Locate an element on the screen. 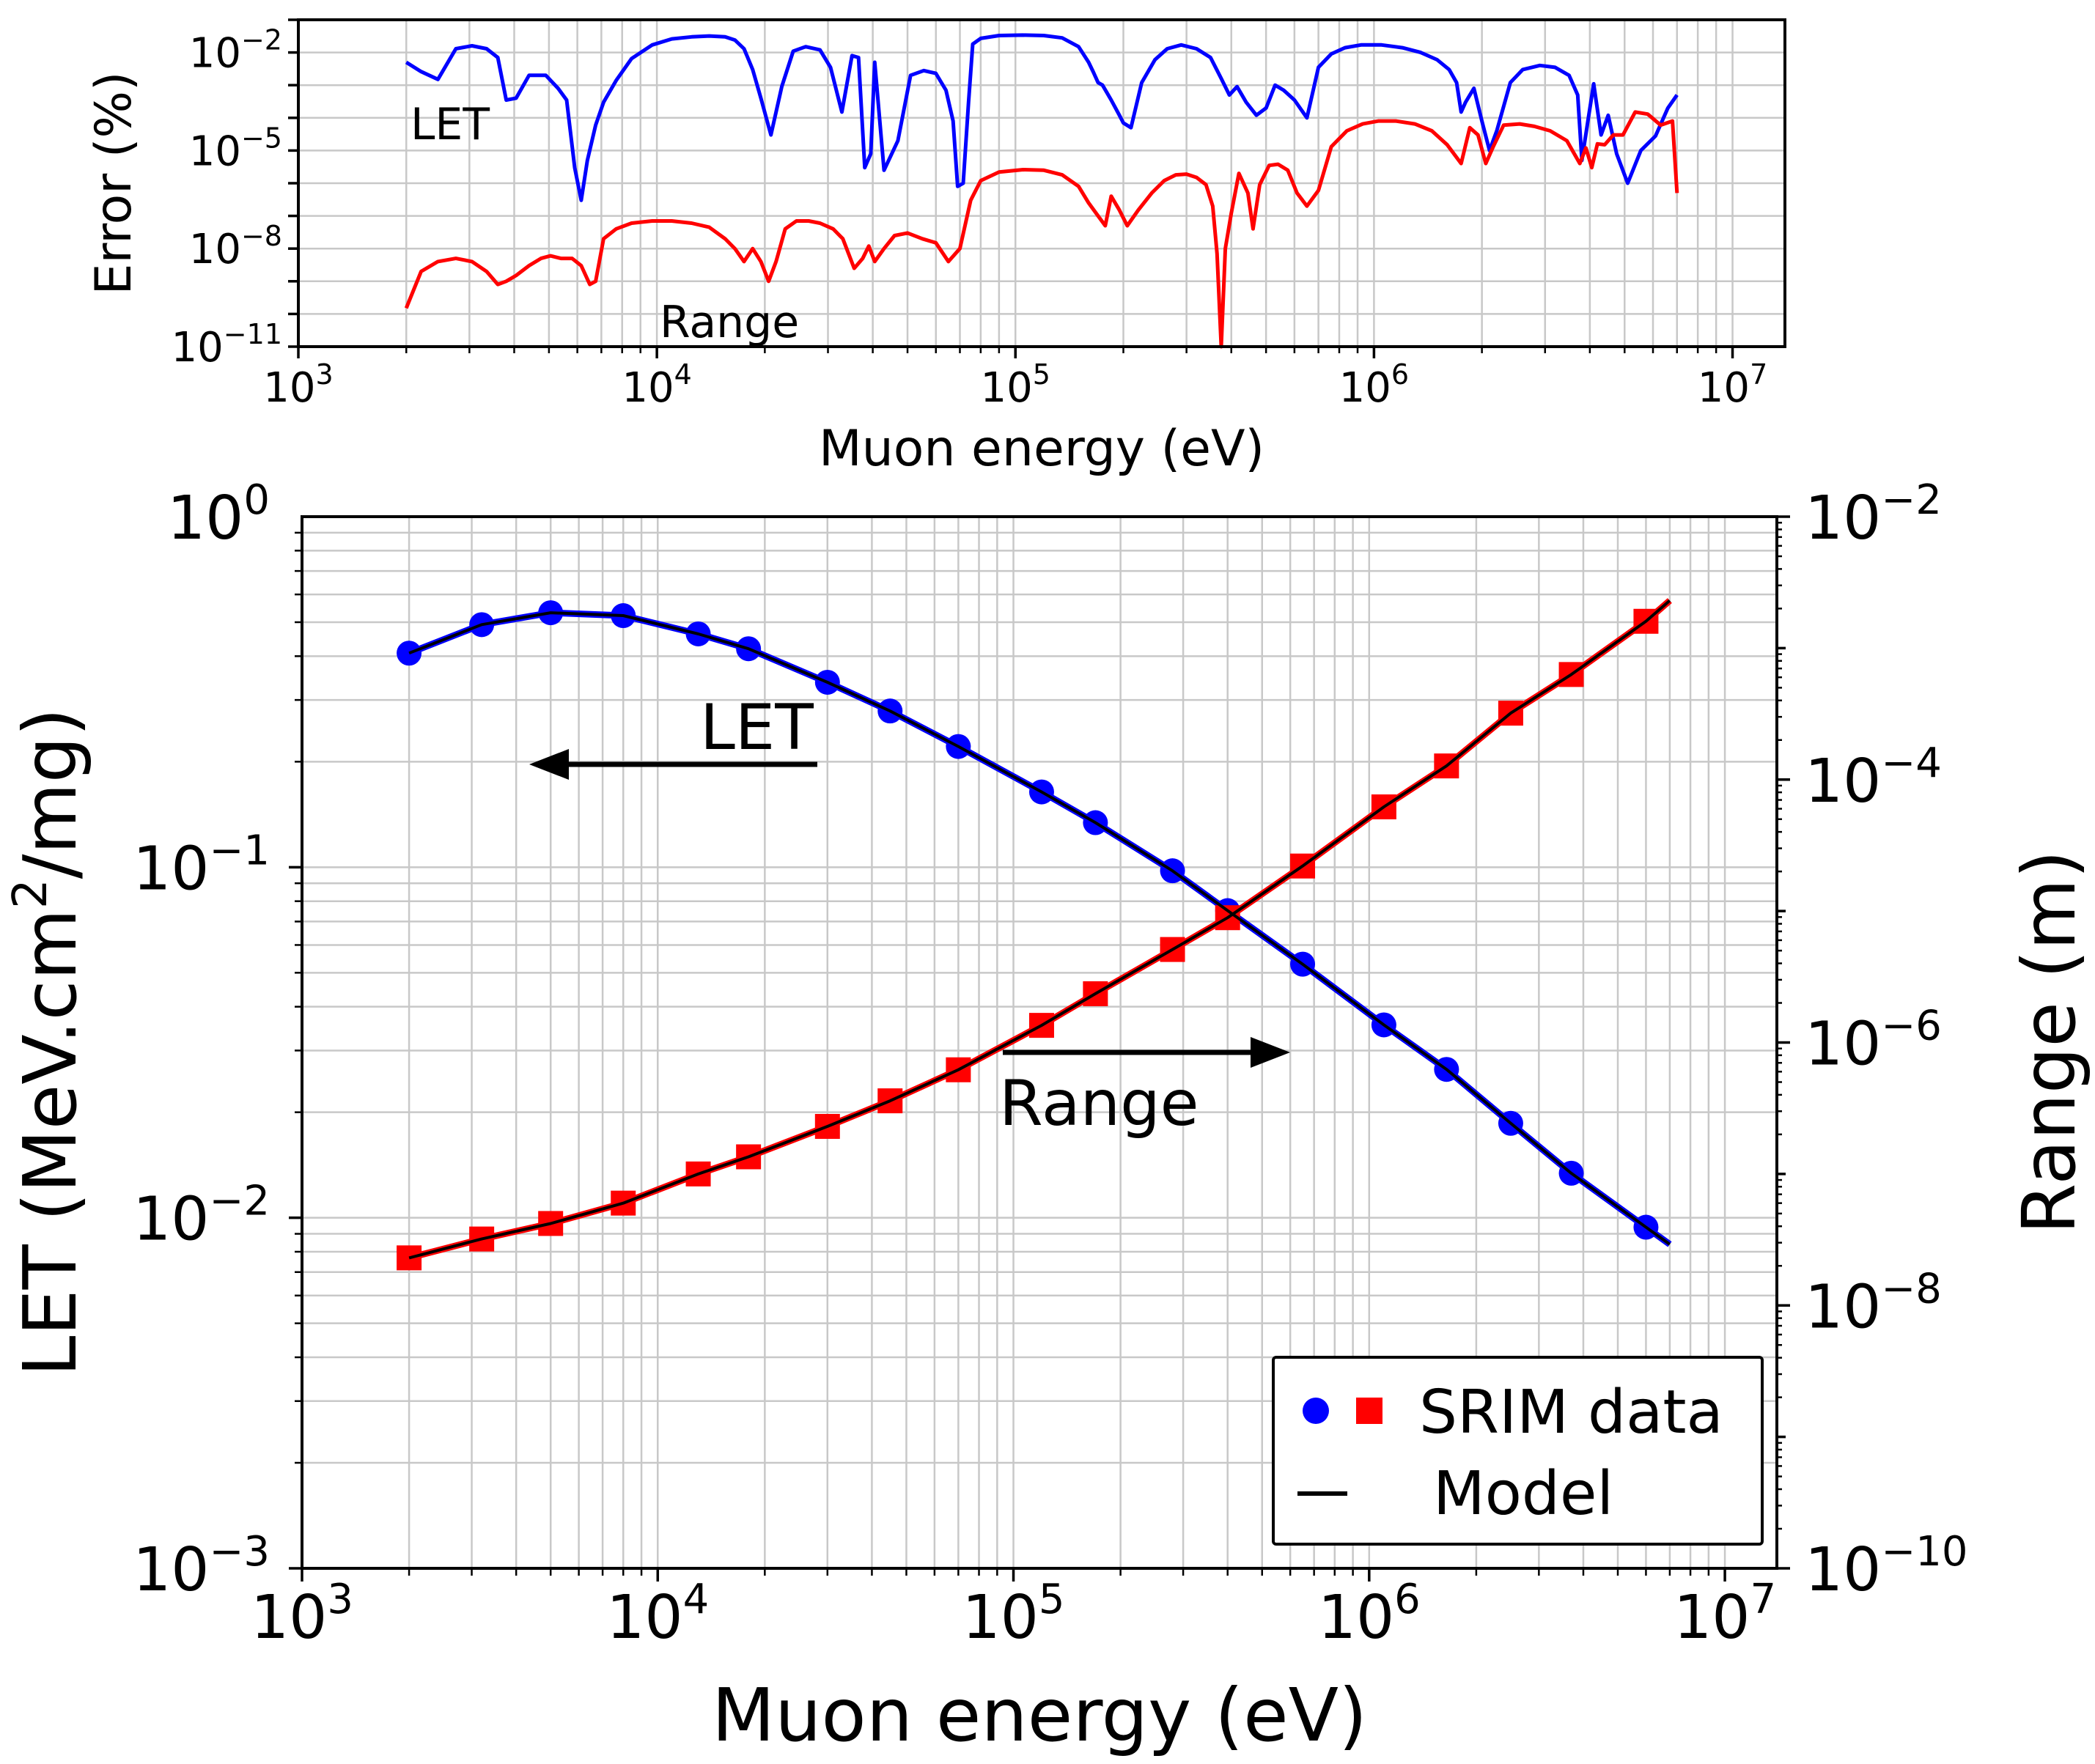 The height and width of the screenshot is (1764, 2095). main-left-tick-label-exp: −3 is located at coordinates (239, 1552).